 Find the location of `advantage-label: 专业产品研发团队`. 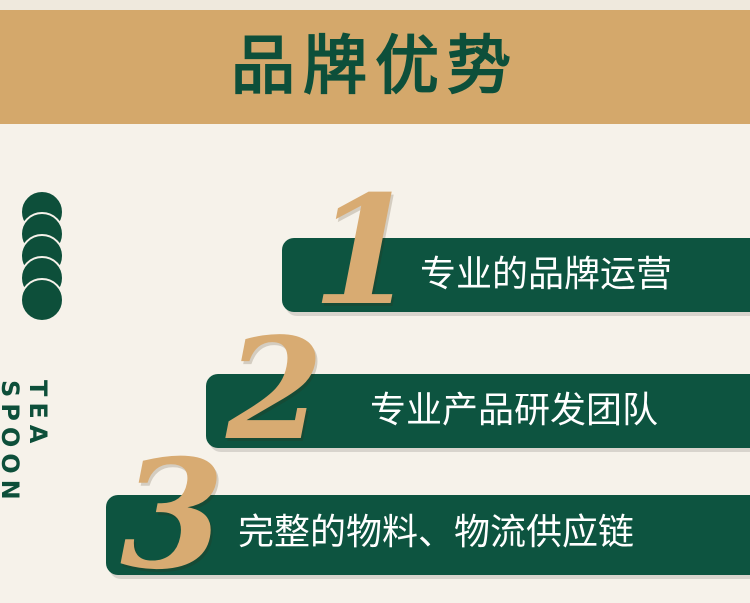

advantage-label: 专业产品研发团队 is located at coordinates (514, 410).